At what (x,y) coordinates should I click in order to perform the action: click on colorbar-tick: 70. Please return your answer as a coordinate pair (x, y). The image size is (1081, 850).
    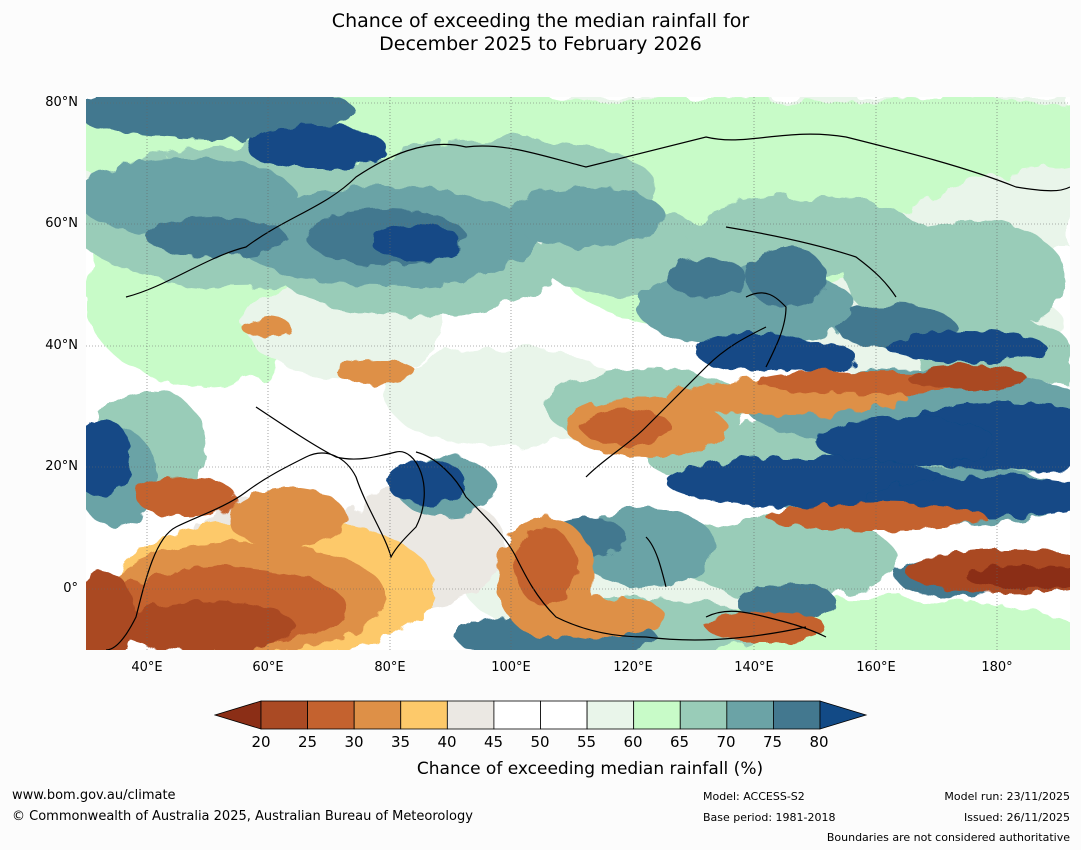
    Looking at the image, I should click on (726, 742).